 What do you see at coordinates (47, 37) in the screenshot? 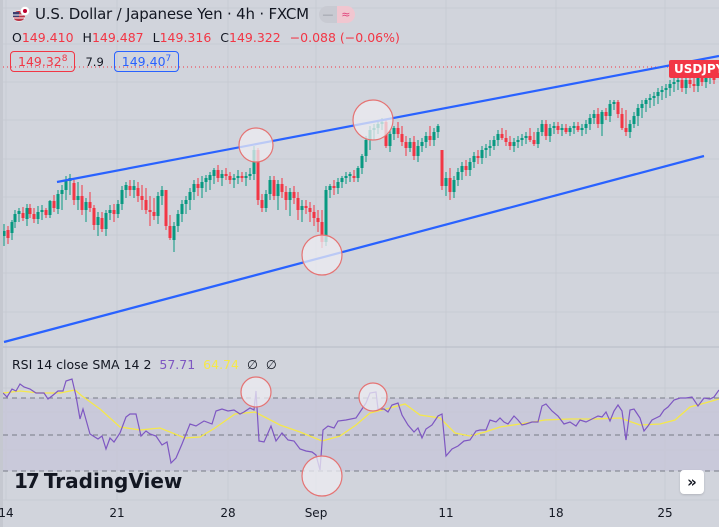
I see `open-value: 149.410` at bounding box center [47, 37].